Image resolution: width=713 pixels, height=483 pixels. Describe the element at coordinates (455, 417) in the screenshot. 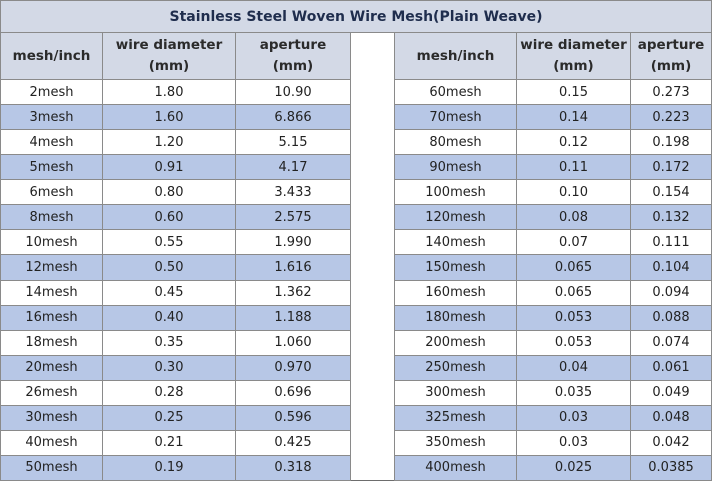

I see `right-mesh-cell: 325mesh` at that location.